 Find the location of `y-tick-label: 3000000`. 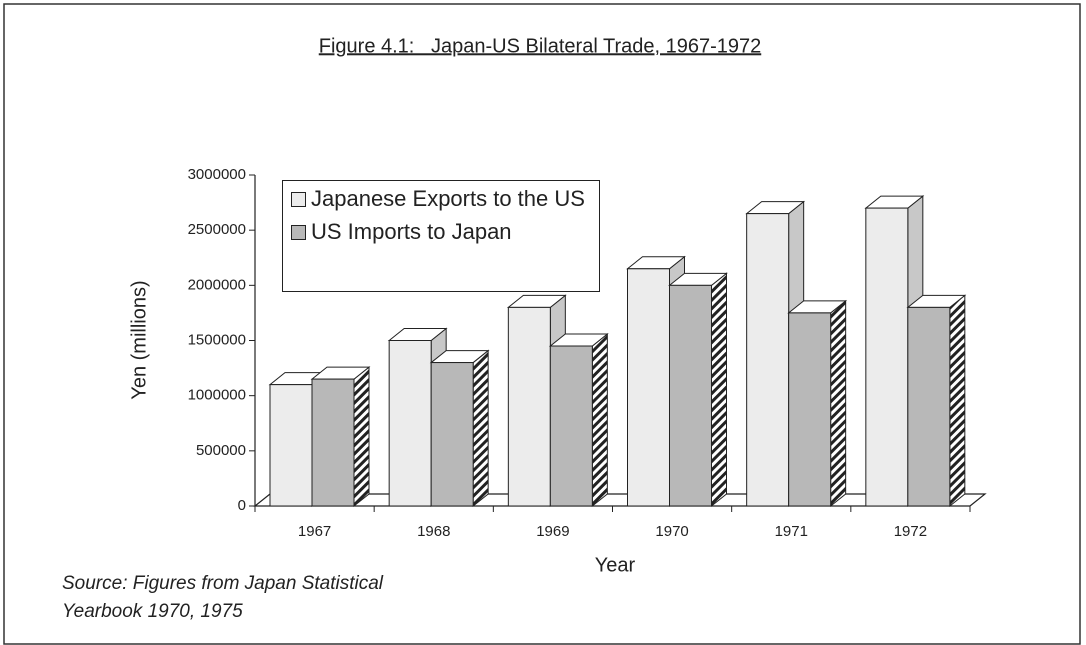

y-tick-label: 3000000 is located at coordinates (217, 174).